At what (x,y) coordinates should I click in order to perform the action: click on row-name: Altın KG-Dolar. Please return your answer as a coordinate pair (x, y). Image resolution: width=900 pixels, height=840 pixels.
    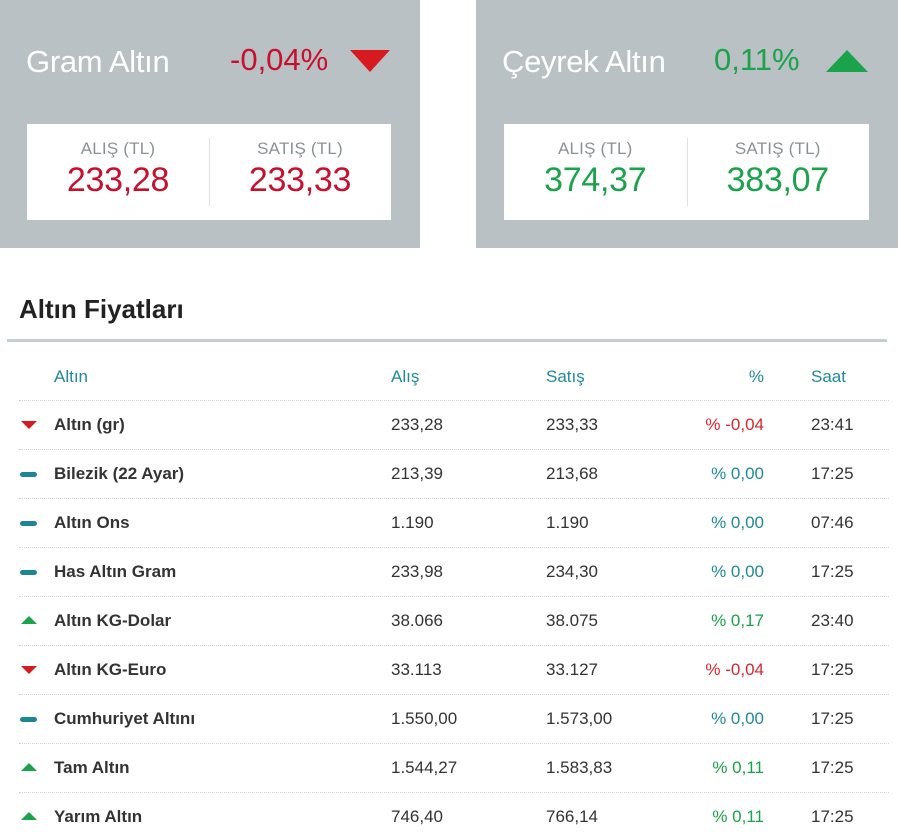
    Looking at the image, I should click on (113, 620).